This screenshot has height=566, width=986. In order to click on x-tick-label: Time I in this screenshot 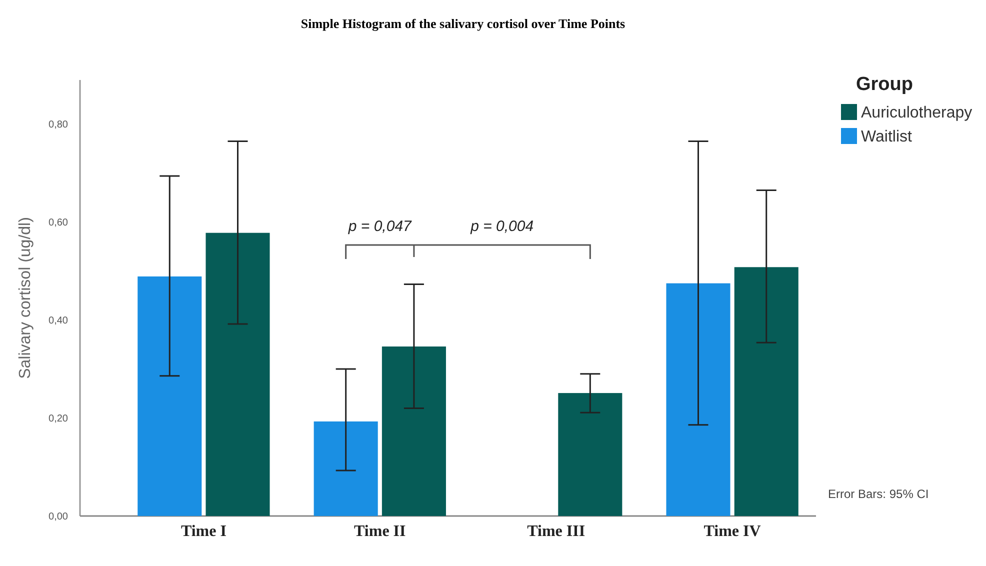, I will do `click(203, 531)`.